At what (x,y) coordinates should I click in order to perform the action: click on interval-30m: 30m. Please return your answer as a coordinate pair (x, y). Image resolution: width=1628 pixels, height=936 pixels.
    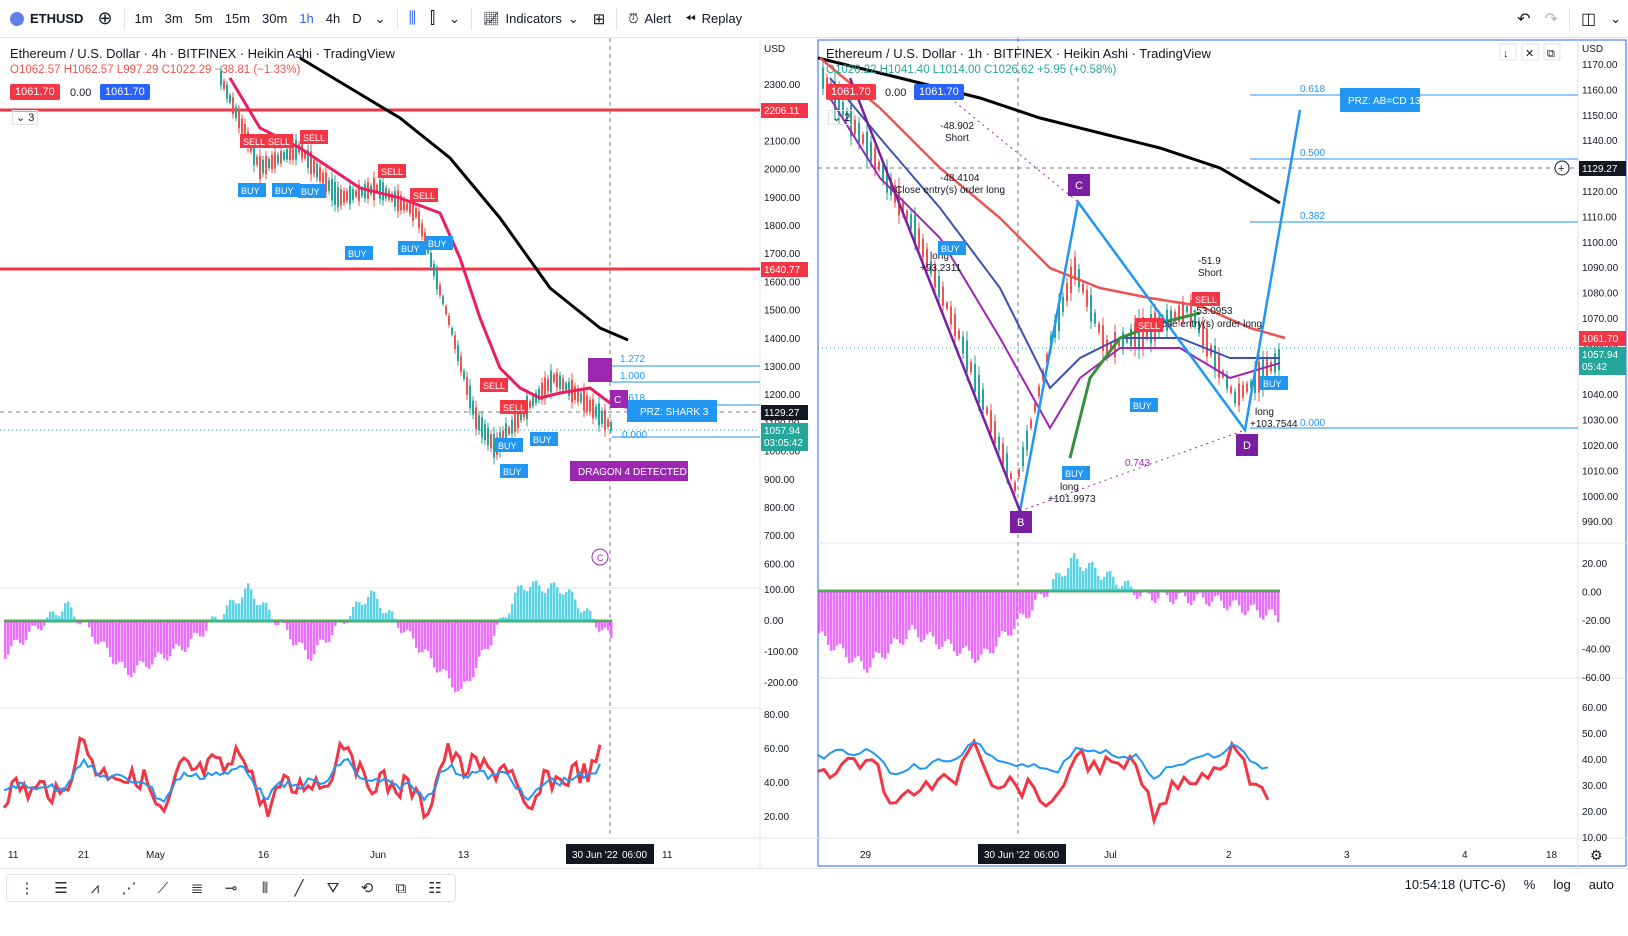
    Looking at the image, I should click on (275, 18).